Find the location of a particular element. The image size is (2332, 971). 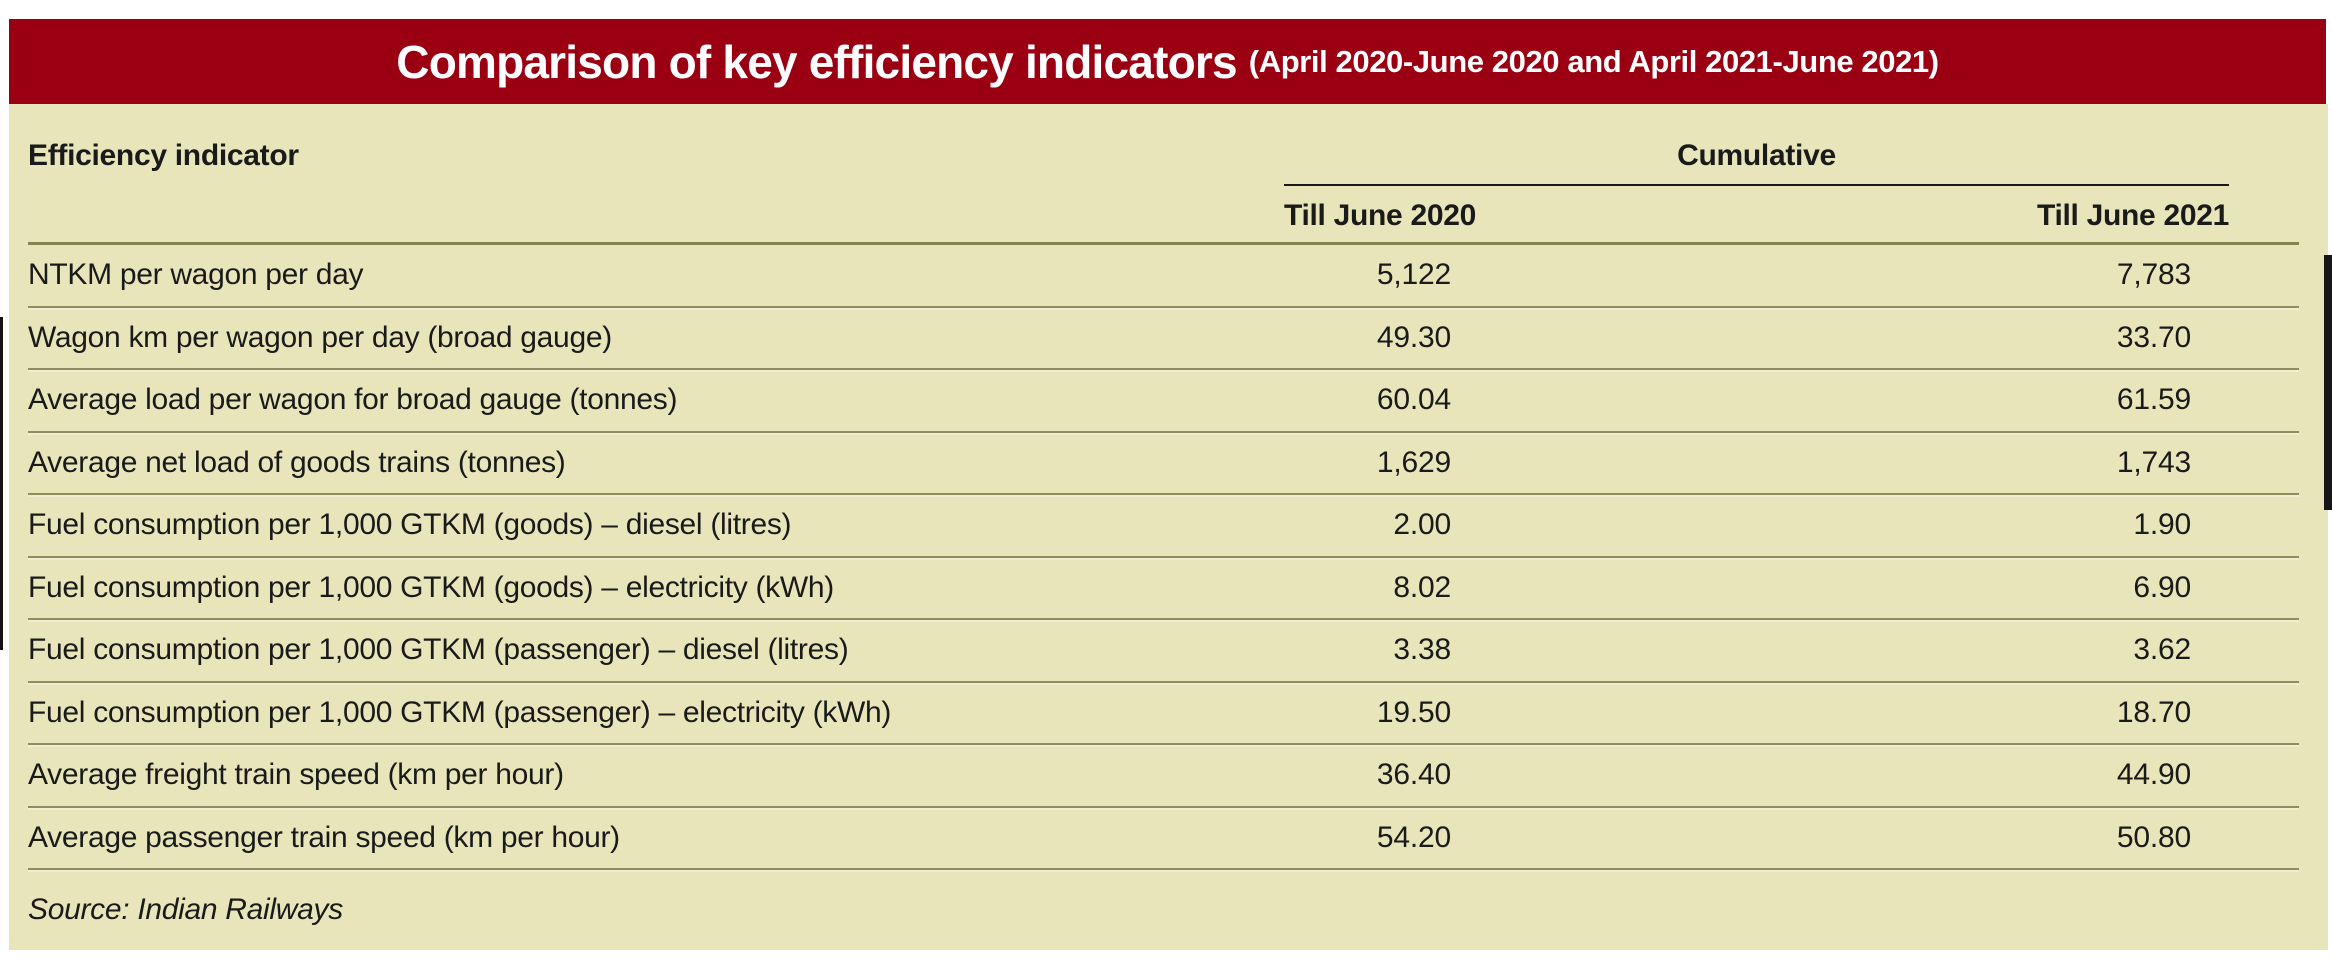

column-header-indicator: Efficiency indicator is located at coordinates (163, 155).